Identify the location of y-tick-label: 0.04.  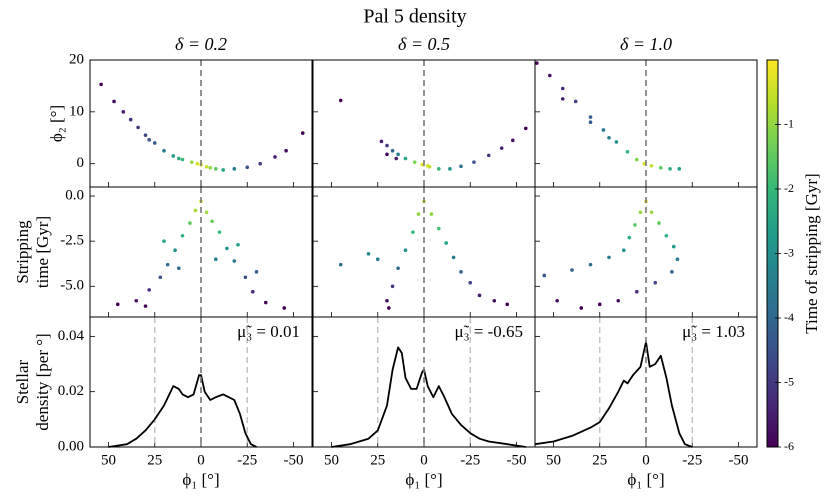
(71, 336).